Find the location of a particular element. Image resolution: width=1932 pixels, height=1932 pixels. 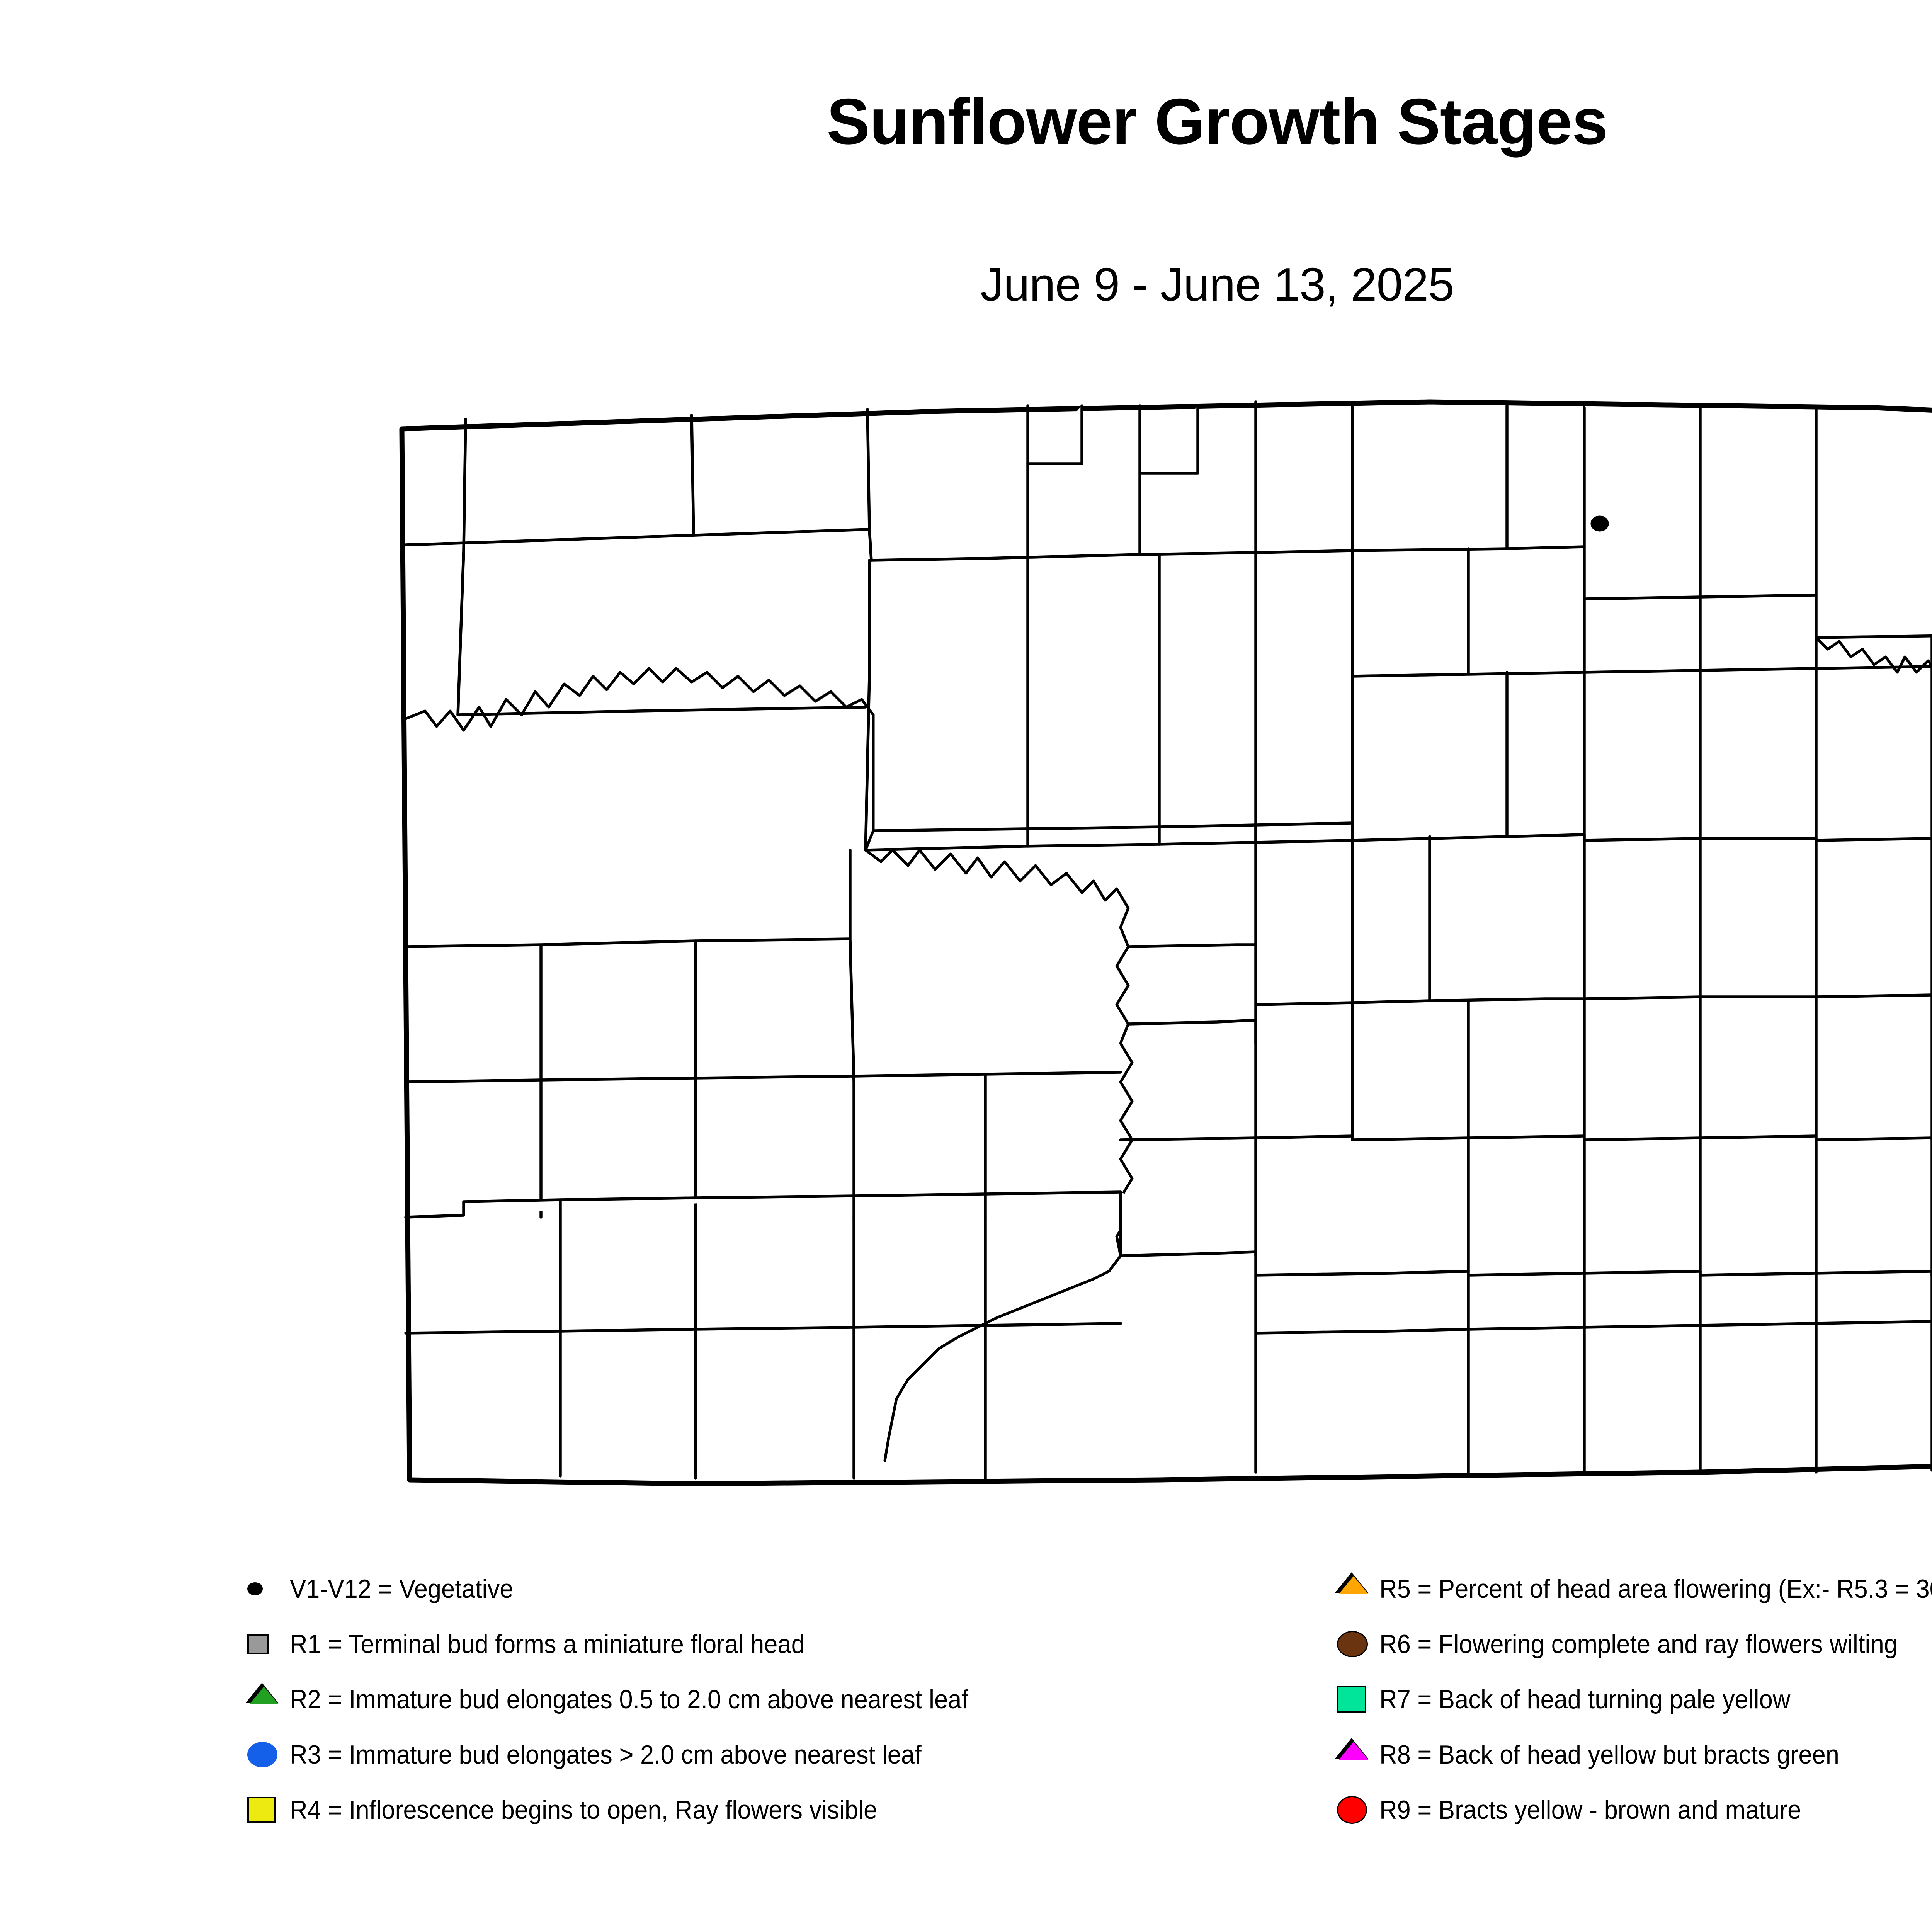

circle-blue-icon is located at coordinates (262, 1755).